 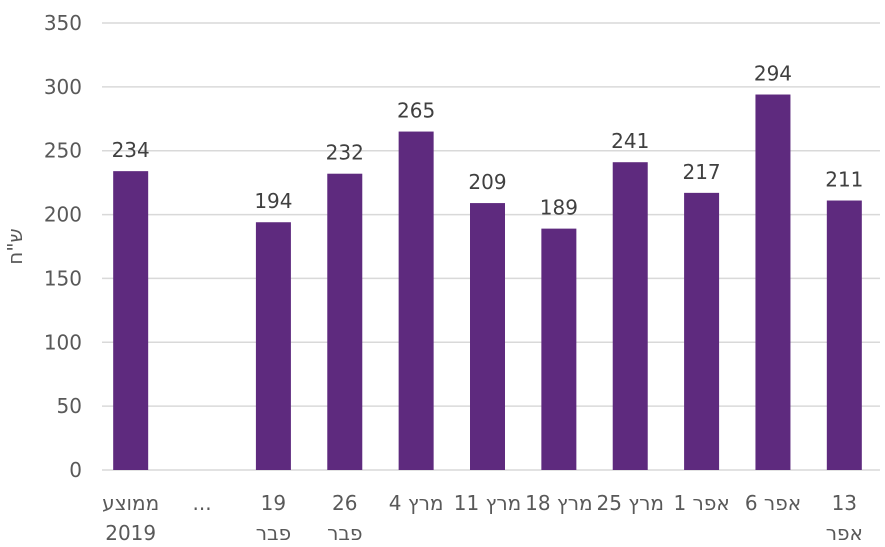 I want to click on x-tick-label: אפר, so click(x=844, y=533).